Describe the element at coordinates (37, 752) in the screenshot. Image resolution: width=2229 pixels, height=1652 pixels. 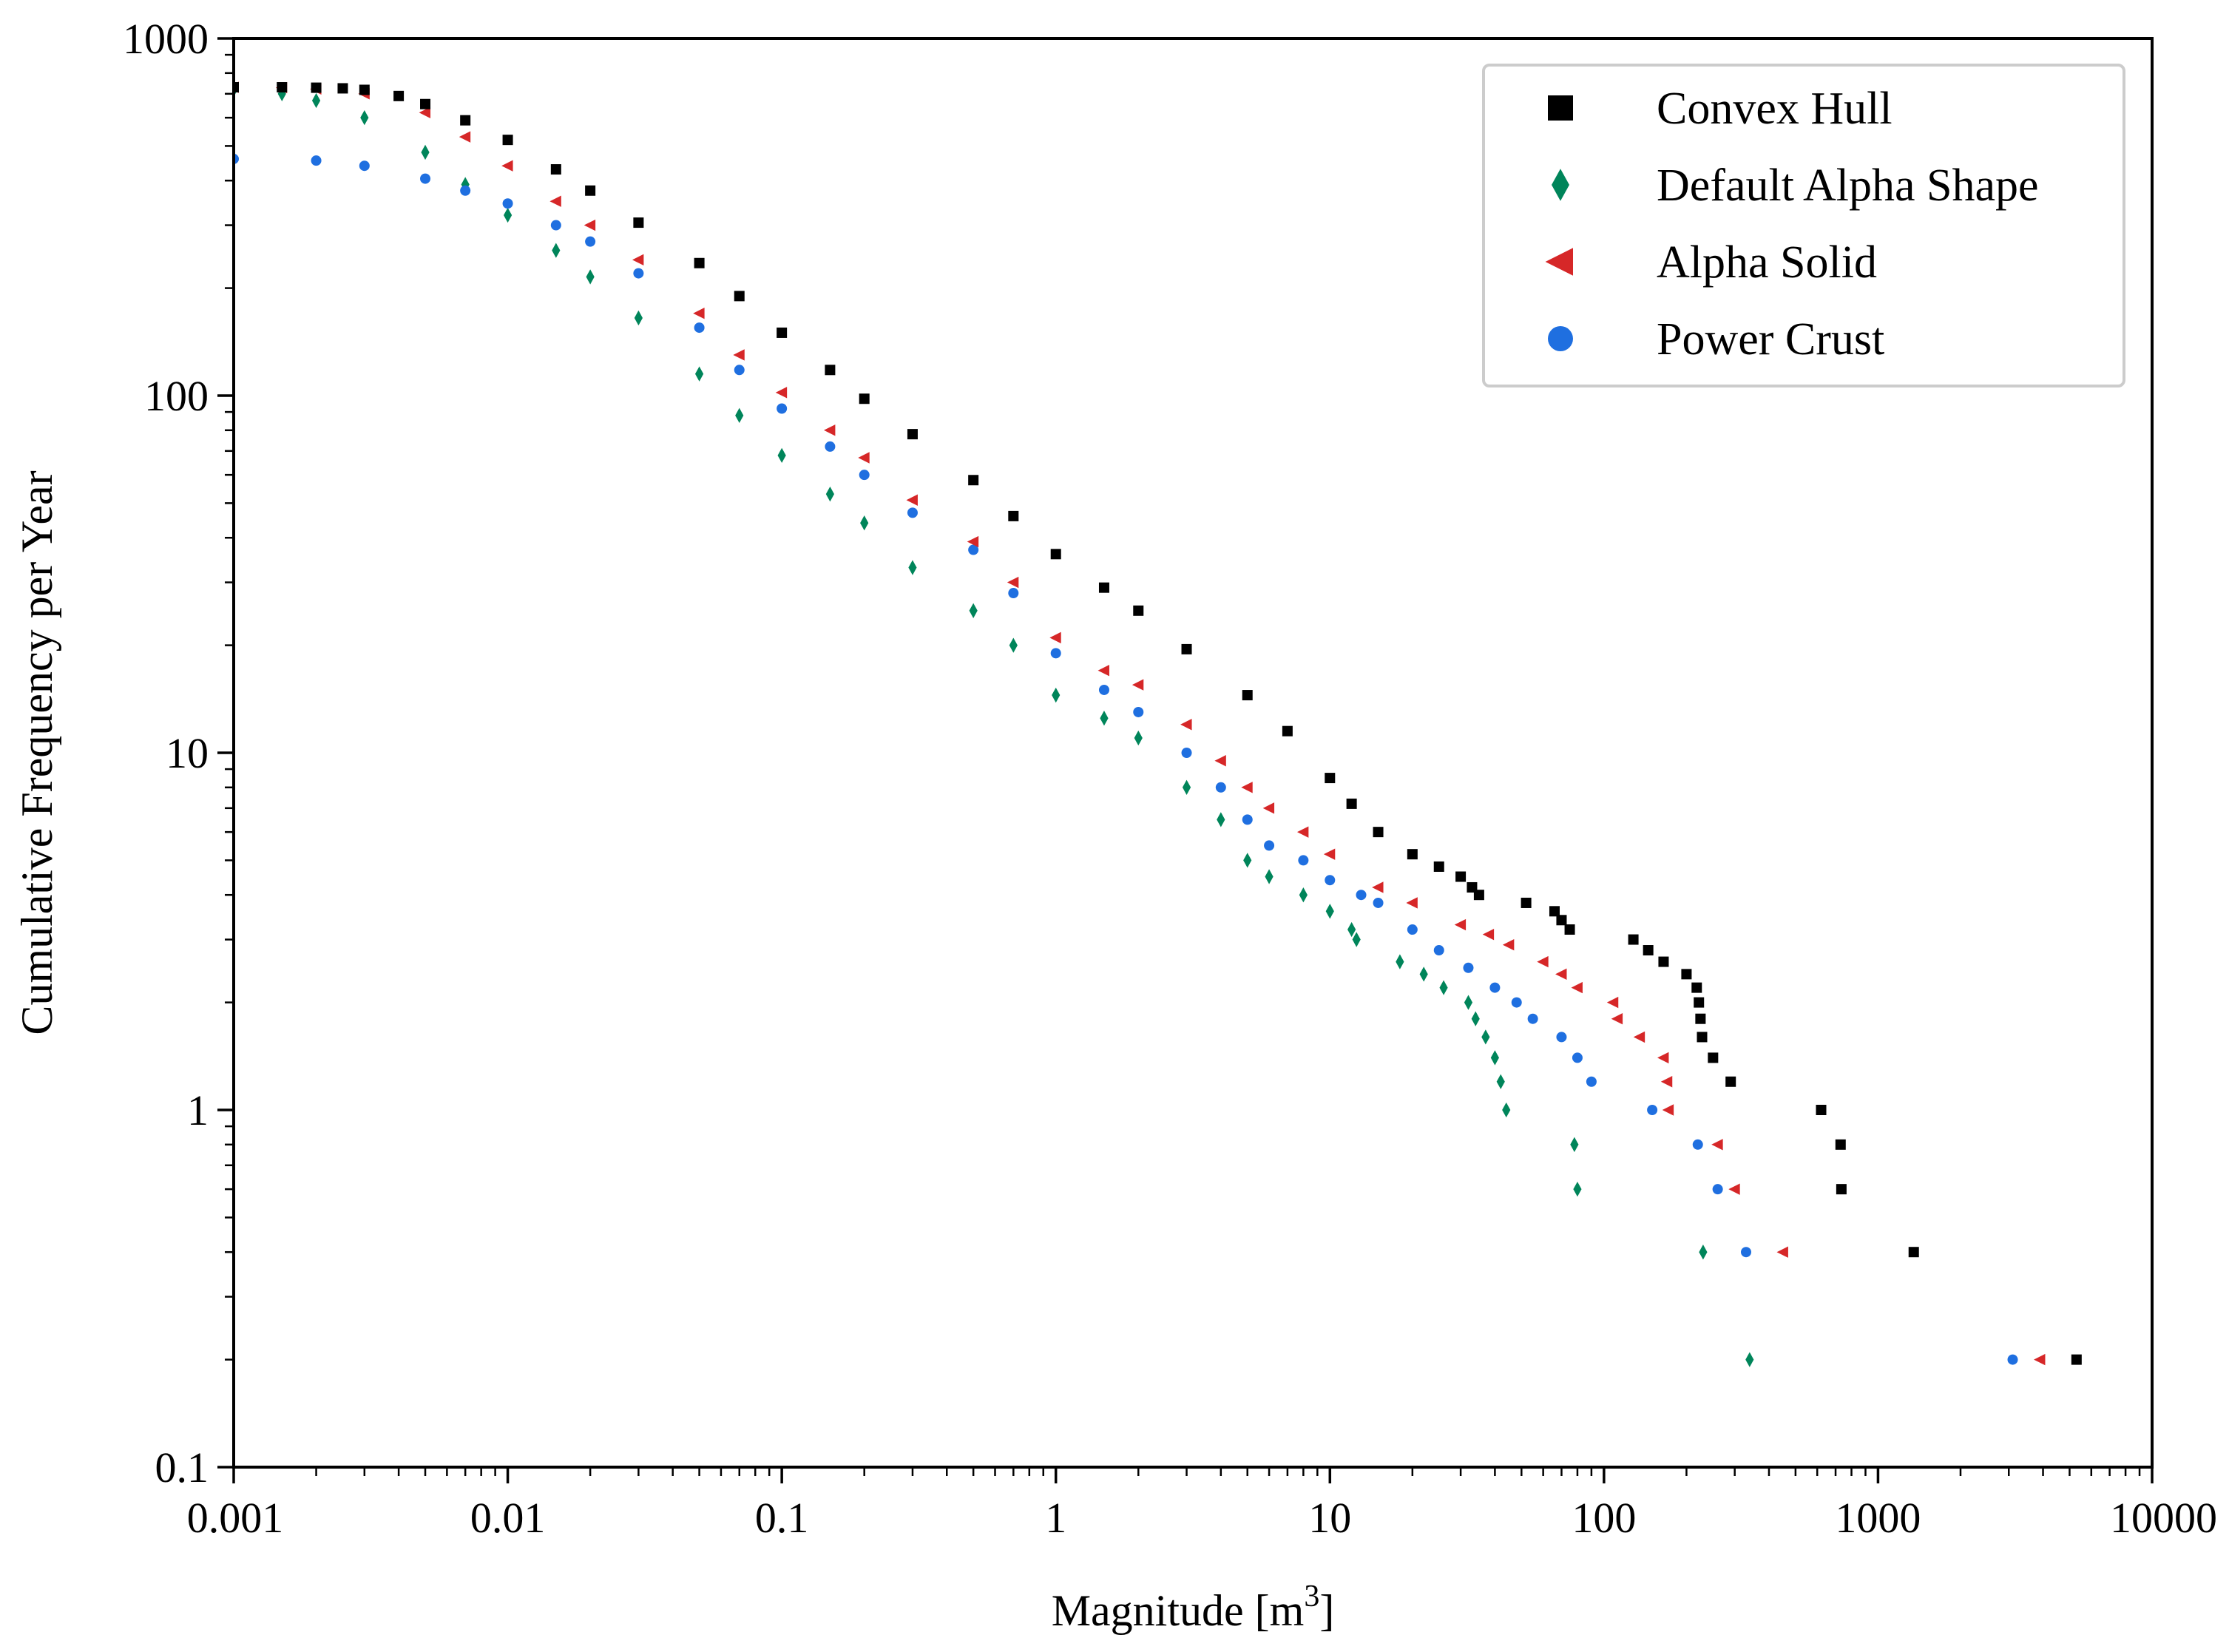
I see `y-axis-title: Cumulative Frequency per Year` at that location.